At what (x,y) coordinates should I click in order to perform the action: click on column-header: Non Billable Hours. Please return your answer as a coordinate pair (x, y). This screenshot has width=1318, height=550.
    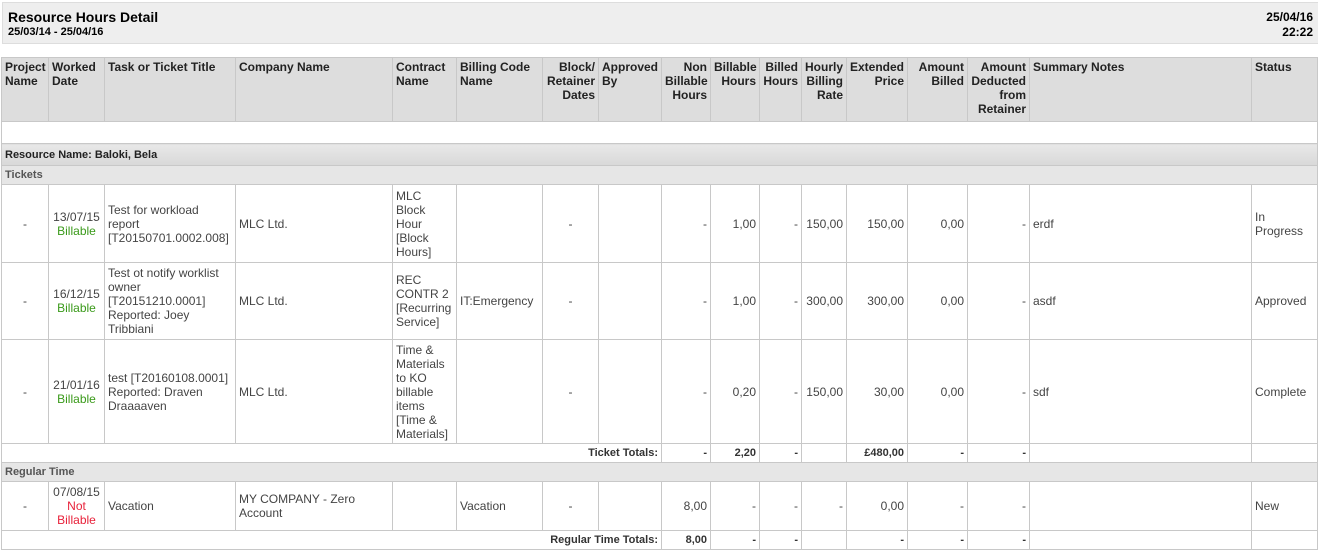
    Looking at the image, I should click on (686, 89).